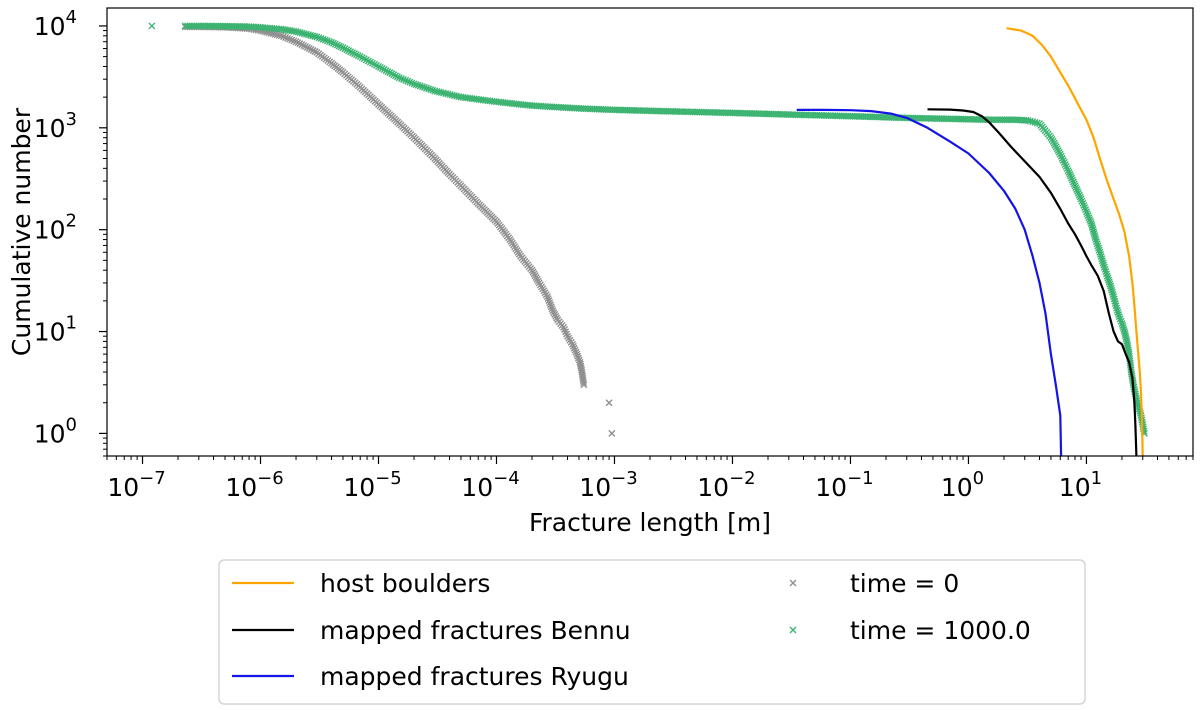 The width and height of the screenshot is (1200, 710). Describe the element at coordinates (726, 485) in the screenshot. I see `x-tick-label: 10⁻²` at that location.